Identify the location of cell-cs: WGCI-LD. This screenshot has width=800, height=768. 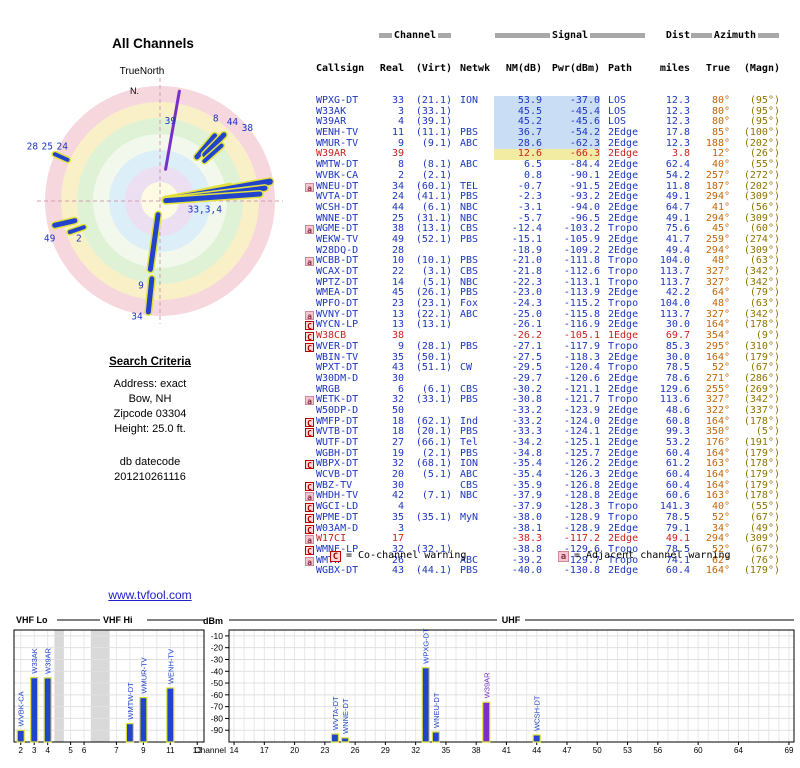
(337, 507).